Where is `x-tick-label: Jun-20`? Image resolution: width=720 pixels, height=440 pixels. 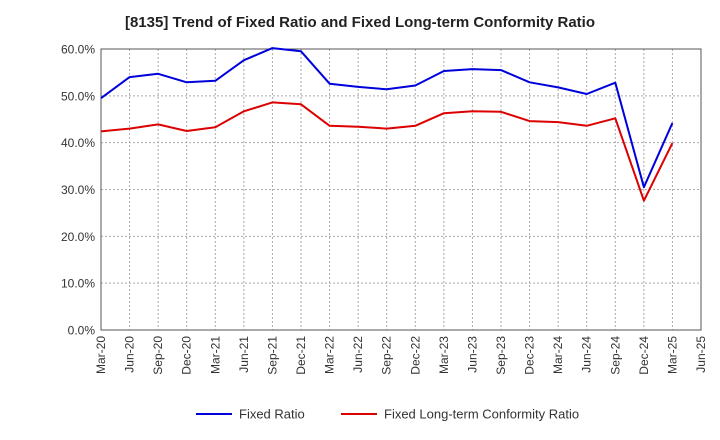 x-tick-label: Jun-20 is located at coordinates (130, 354).